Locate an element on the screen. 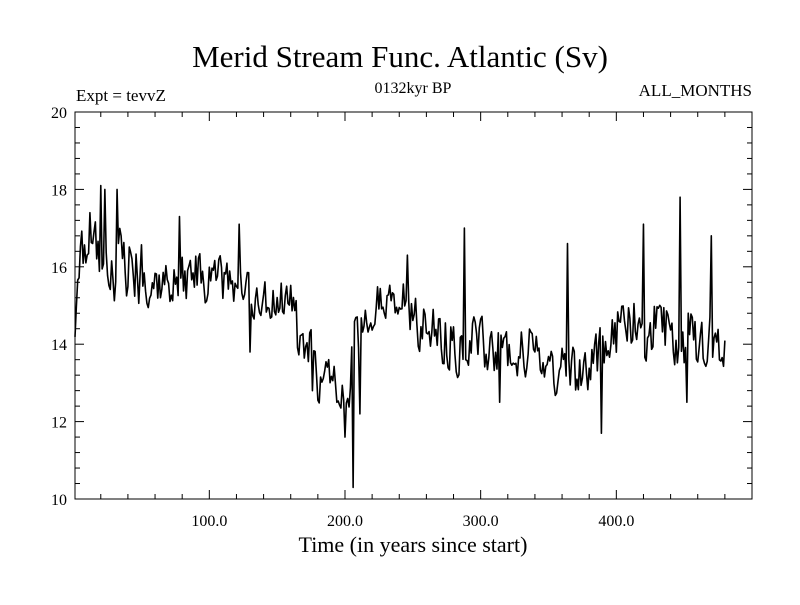 The image size is (800, 605). y-tick-label: 14 is located at coordinates (59, 345).